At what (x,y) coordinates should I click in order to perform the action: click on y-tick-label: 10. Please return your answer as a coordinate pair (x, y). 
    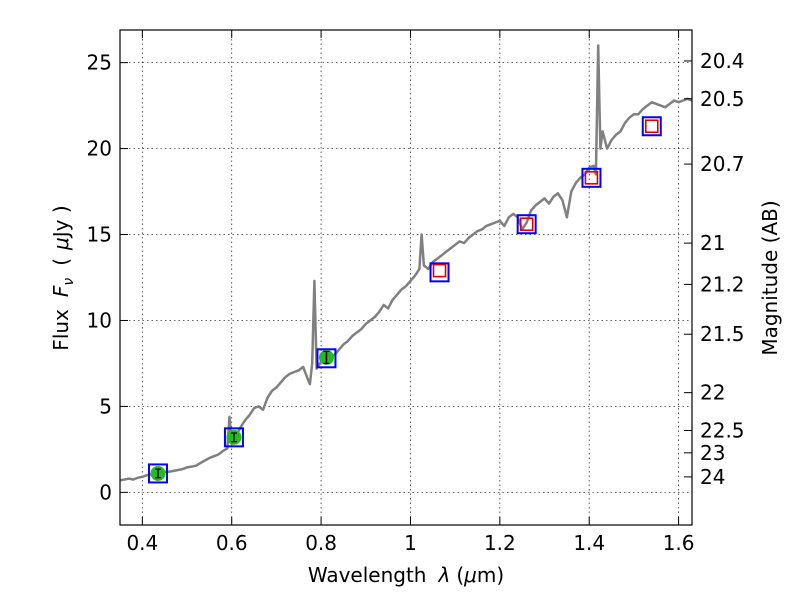
    Looking at the image, I should click on (99, 320).